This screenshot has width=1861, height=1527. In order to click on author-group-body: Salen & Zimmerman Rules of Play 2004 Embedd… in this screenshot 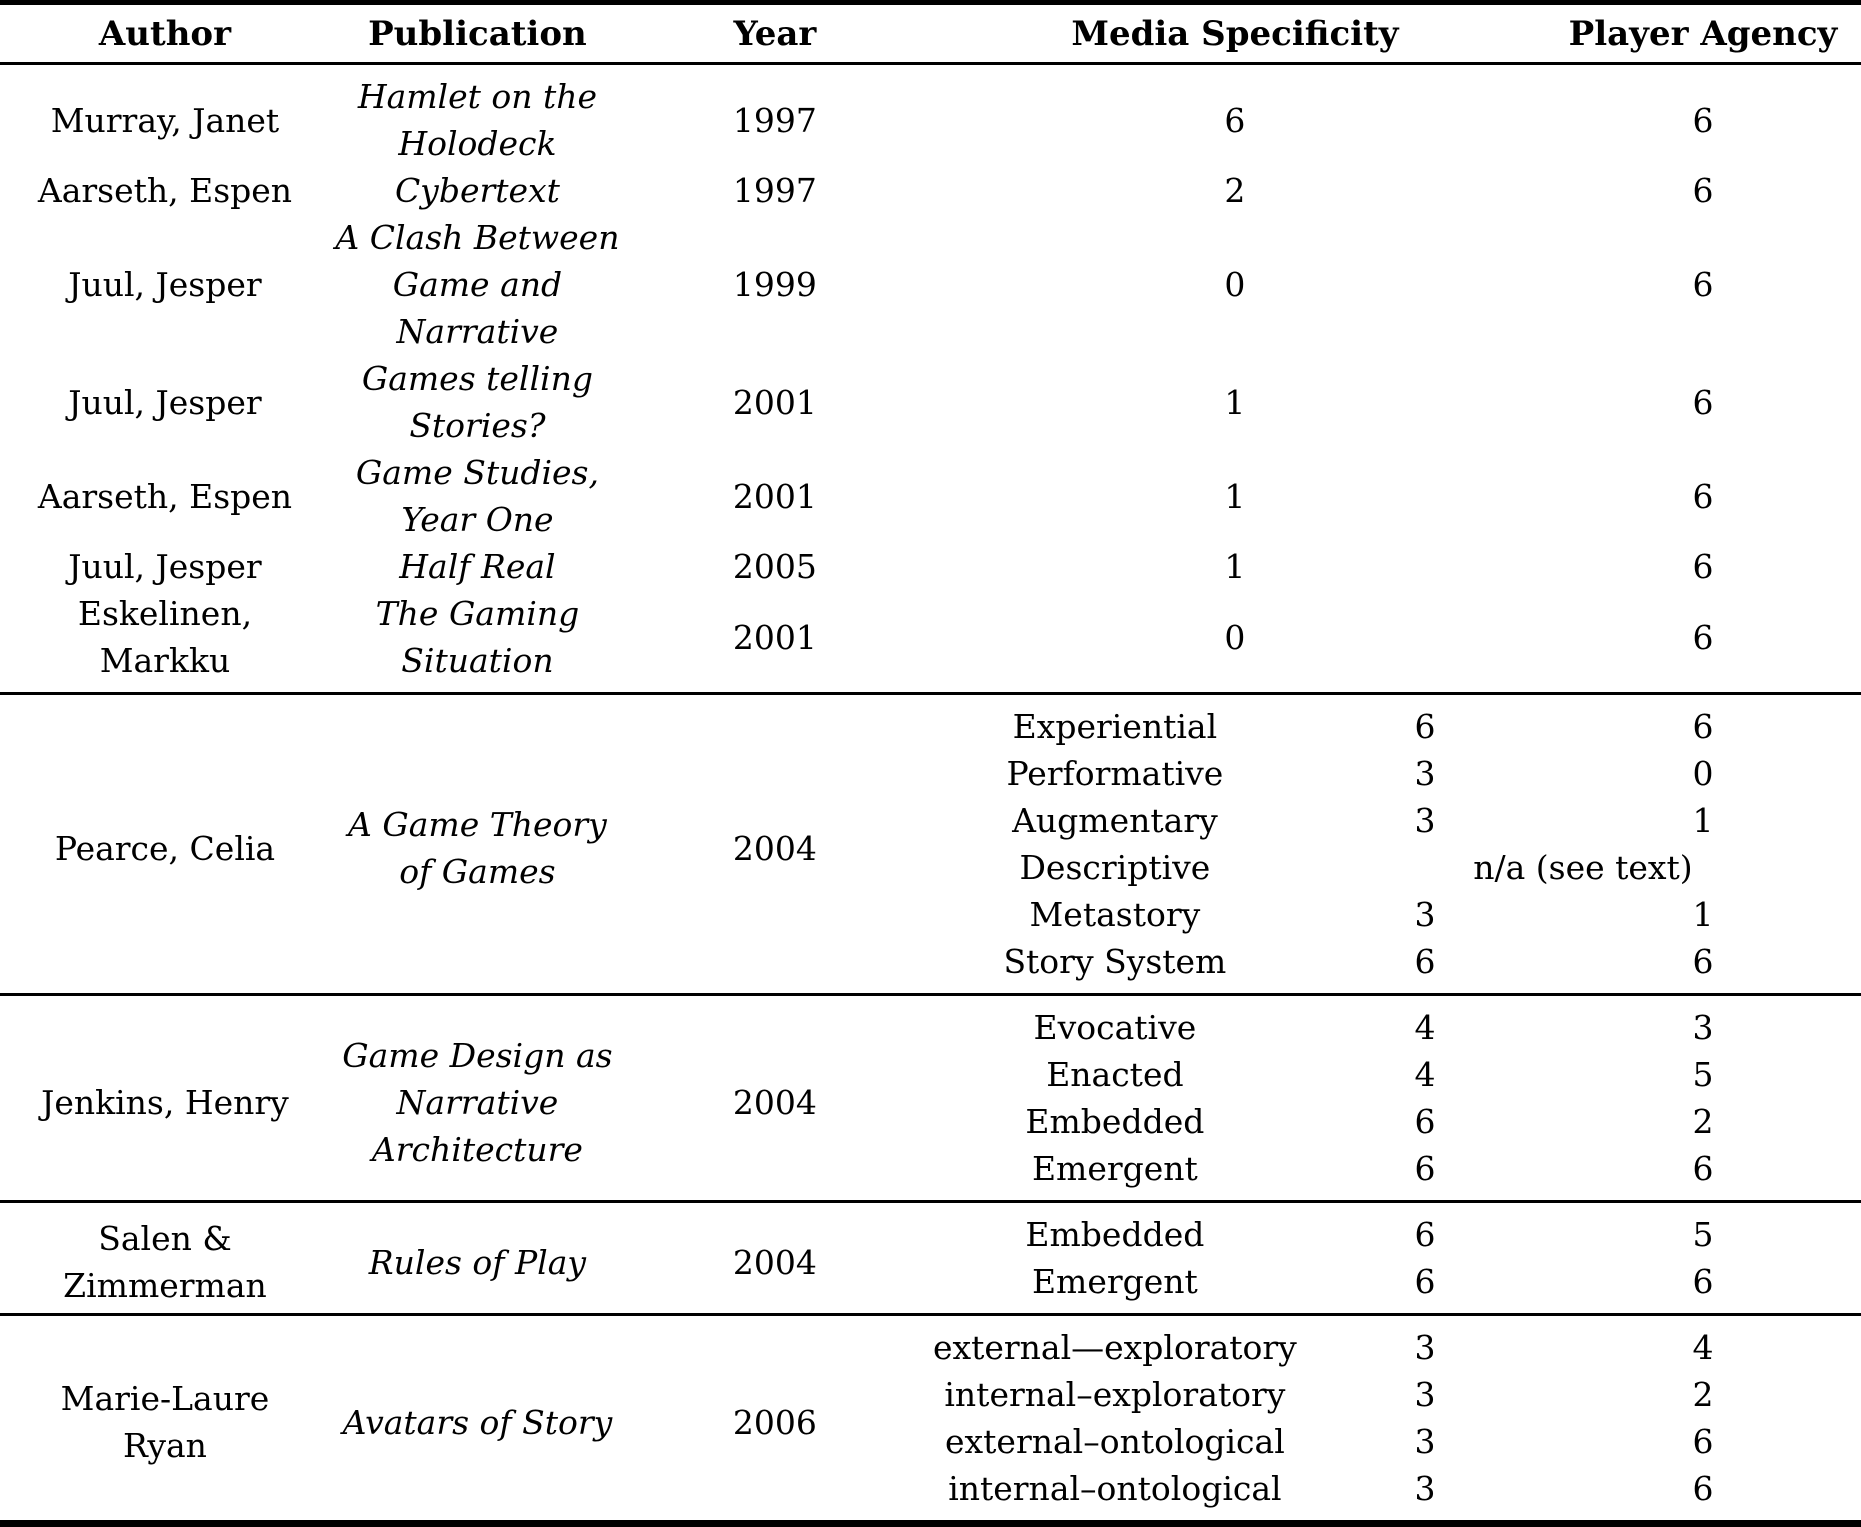, I will do `click(930, 1258)`.